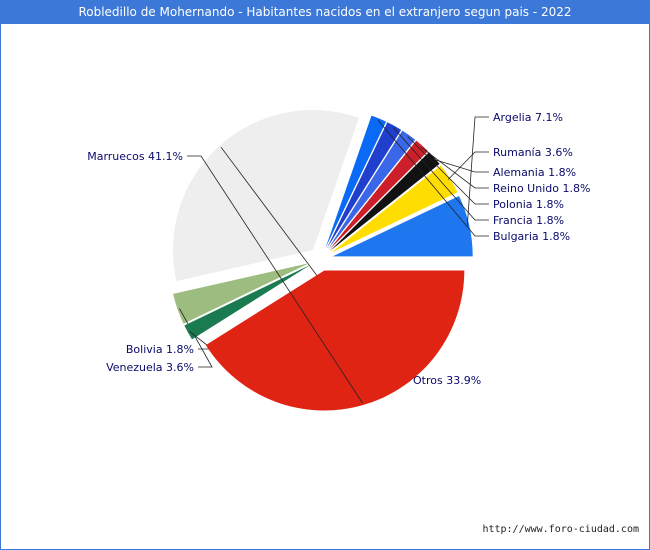 The width and height of the screenshot is (650, 550). I want to click on leader-line-argelia, so click(477, 171).